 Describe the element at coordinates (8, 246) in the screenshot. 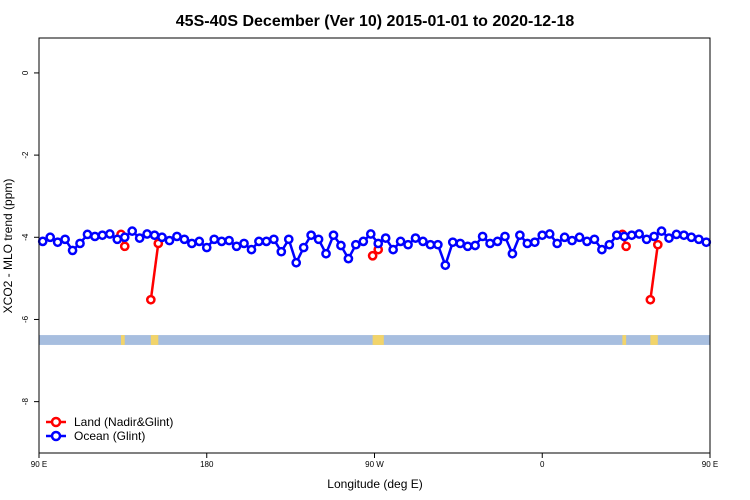

I see `y-axis-label: XCO2 - MLO trend (ppm)` at that location.